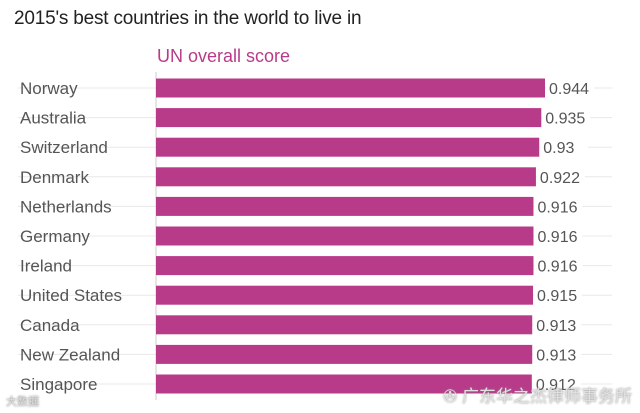 This screenshot has height=413, width=640. I want to click on series-label: UN overall score, so click(224, 56).